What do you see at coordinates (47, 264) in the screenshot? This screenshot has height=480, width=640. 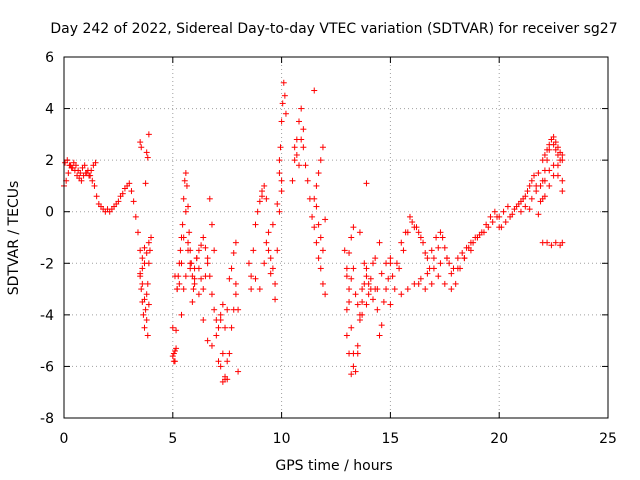 I see `y-tick-label: -2` at bounding box center [47, 264].